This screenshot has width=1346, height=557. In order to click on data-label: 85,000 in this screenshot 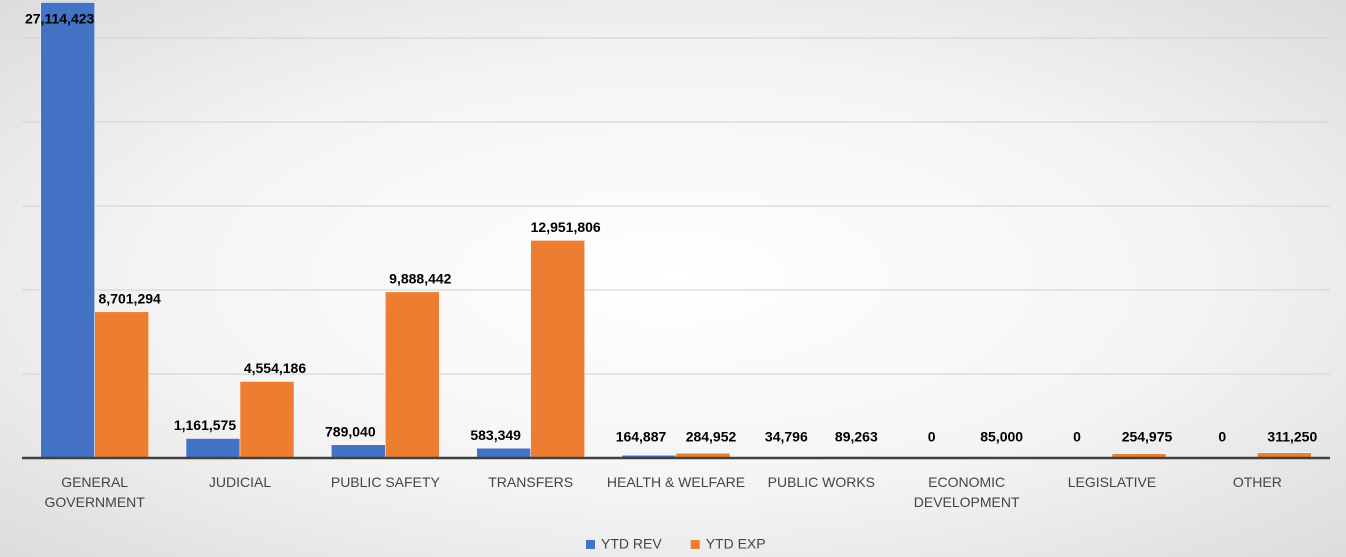, I will do `click(1001, 437)`.